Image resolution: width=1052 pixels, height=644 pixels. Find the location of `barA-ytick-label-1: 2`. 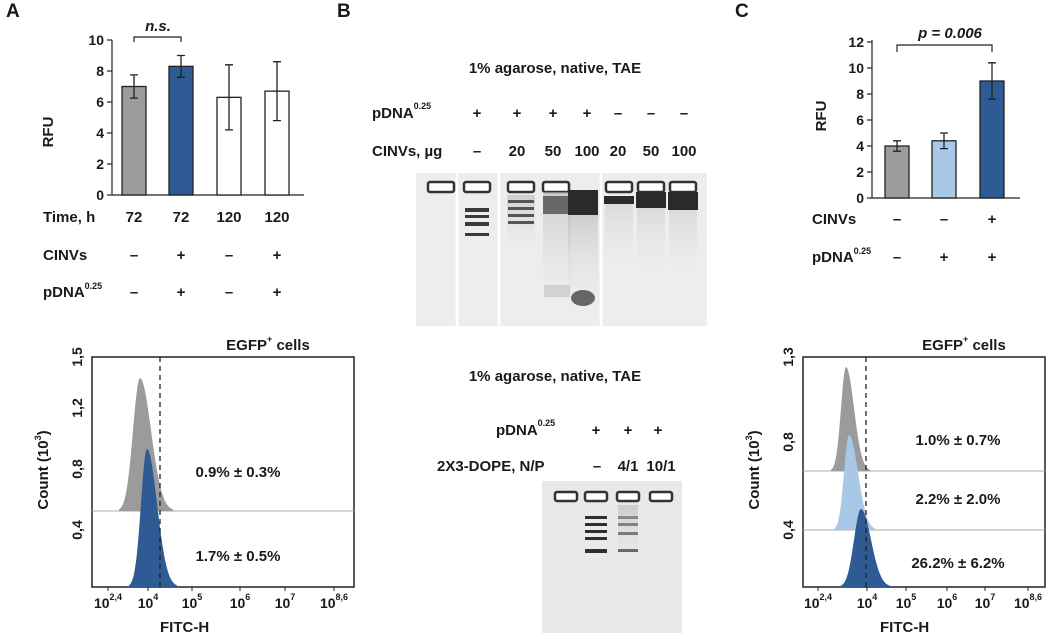

barA-ytick-label-1: 2 is located at coordinates (100, 164).